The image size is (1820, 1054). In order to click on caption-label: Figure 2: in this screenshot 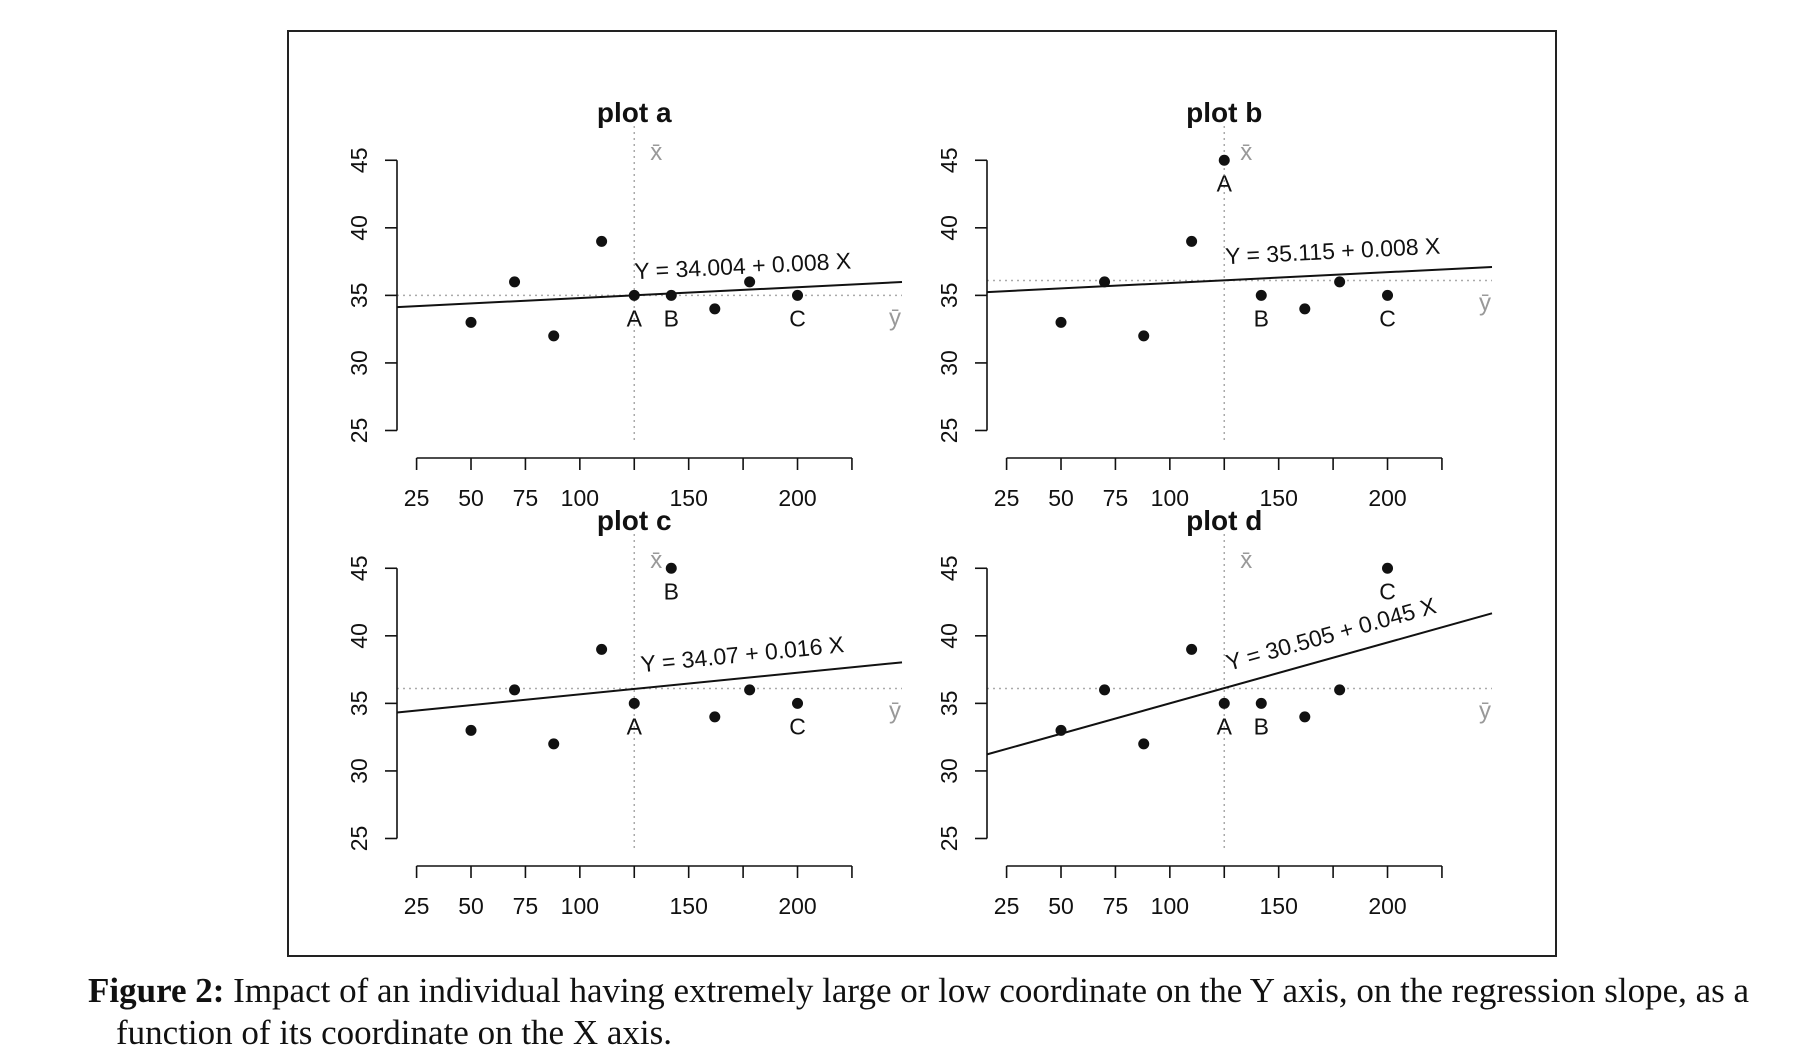, I will do `click(156, 990)`.